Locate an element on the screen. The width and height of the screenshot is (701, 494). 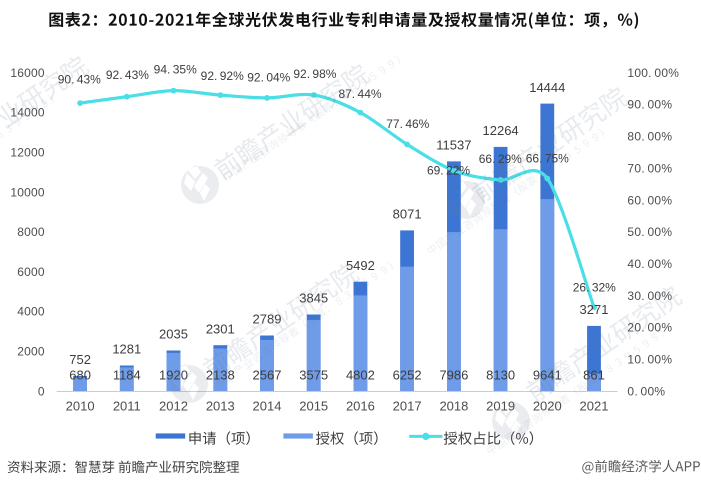
svg-text: 5492 is located at coordinates (360, 265).